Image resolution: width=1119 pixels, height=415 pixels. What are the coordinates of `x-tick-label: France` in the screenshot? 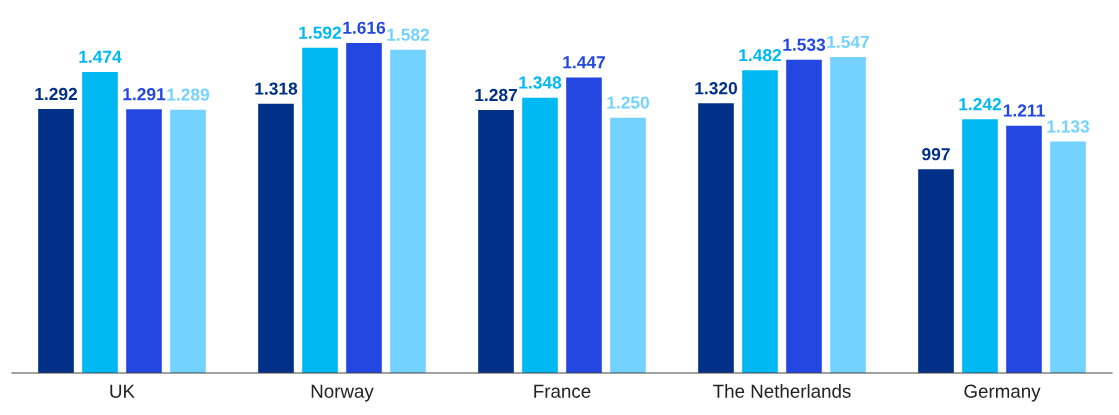 It's located at (562, 391).